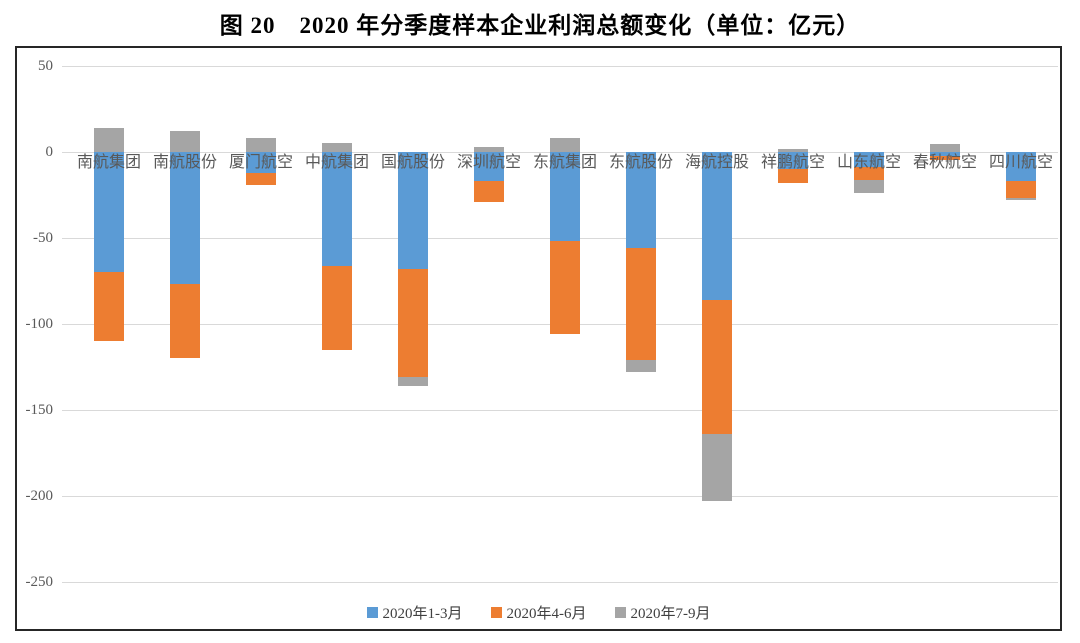 The height and width of the screenshot is (643, 1080). I want to click on category-label: 深圳航空, so click(488, 162).